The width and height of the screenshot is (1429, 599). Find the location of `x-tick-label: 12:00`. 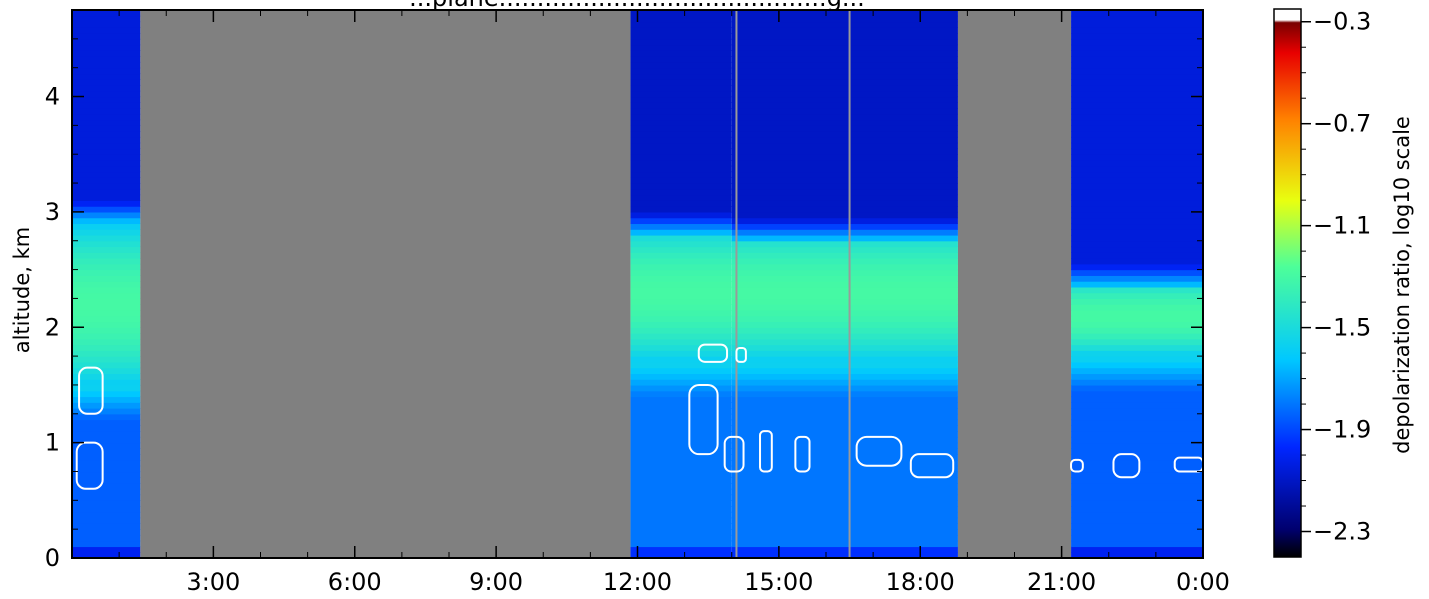

x-tick-label: 12:00 is located at coordinates (637, 582).